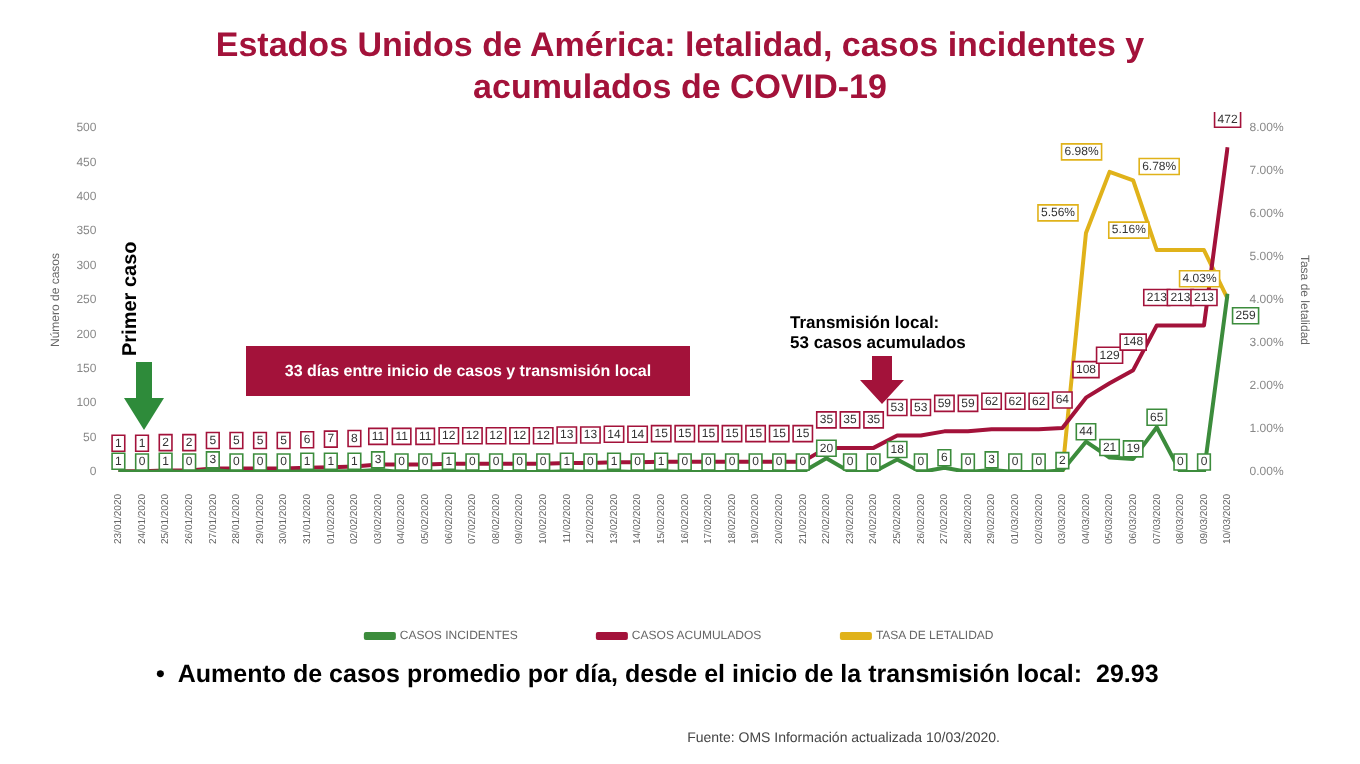 The width and height of the screenshot is (1360, 764). What do you see at coordinates (878, 332) in the screenshot?
I see `annotation: Transmisión local: 53 casos acumulados` at bounding box center [878, 332].